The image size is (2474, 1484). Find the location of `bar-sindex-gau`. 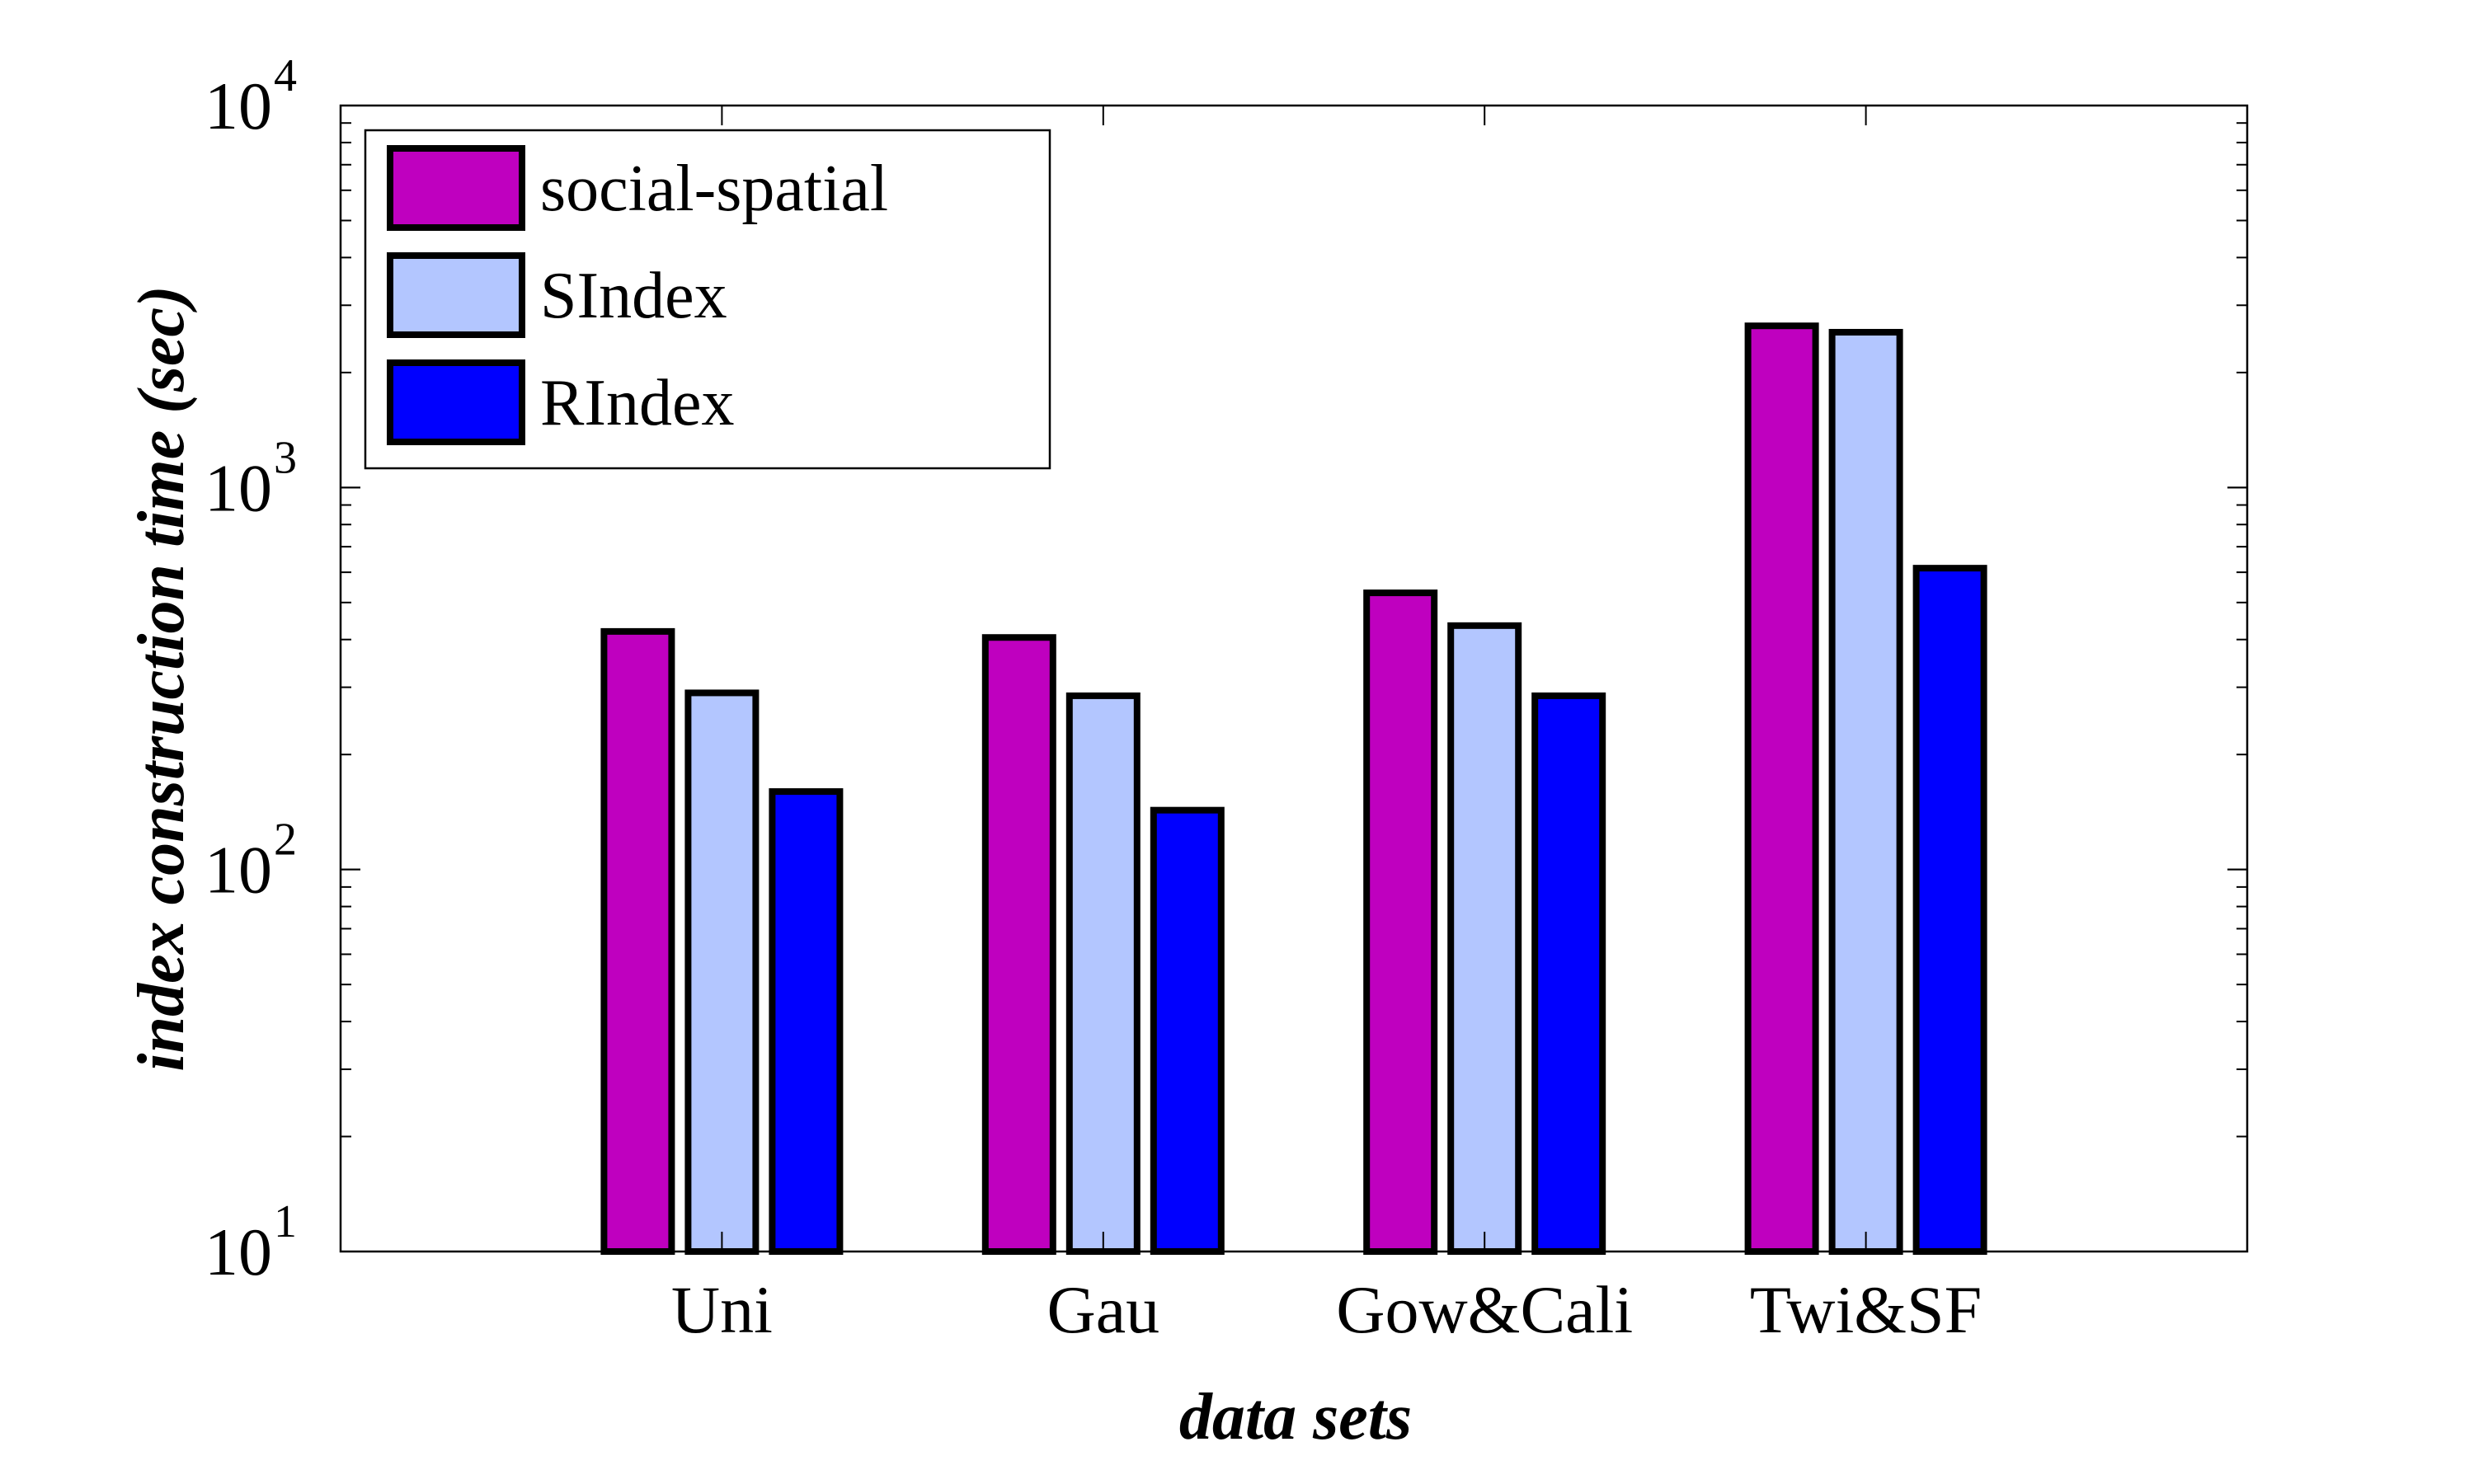

bar-sindex-gau is located at coordinates (1103, 973).